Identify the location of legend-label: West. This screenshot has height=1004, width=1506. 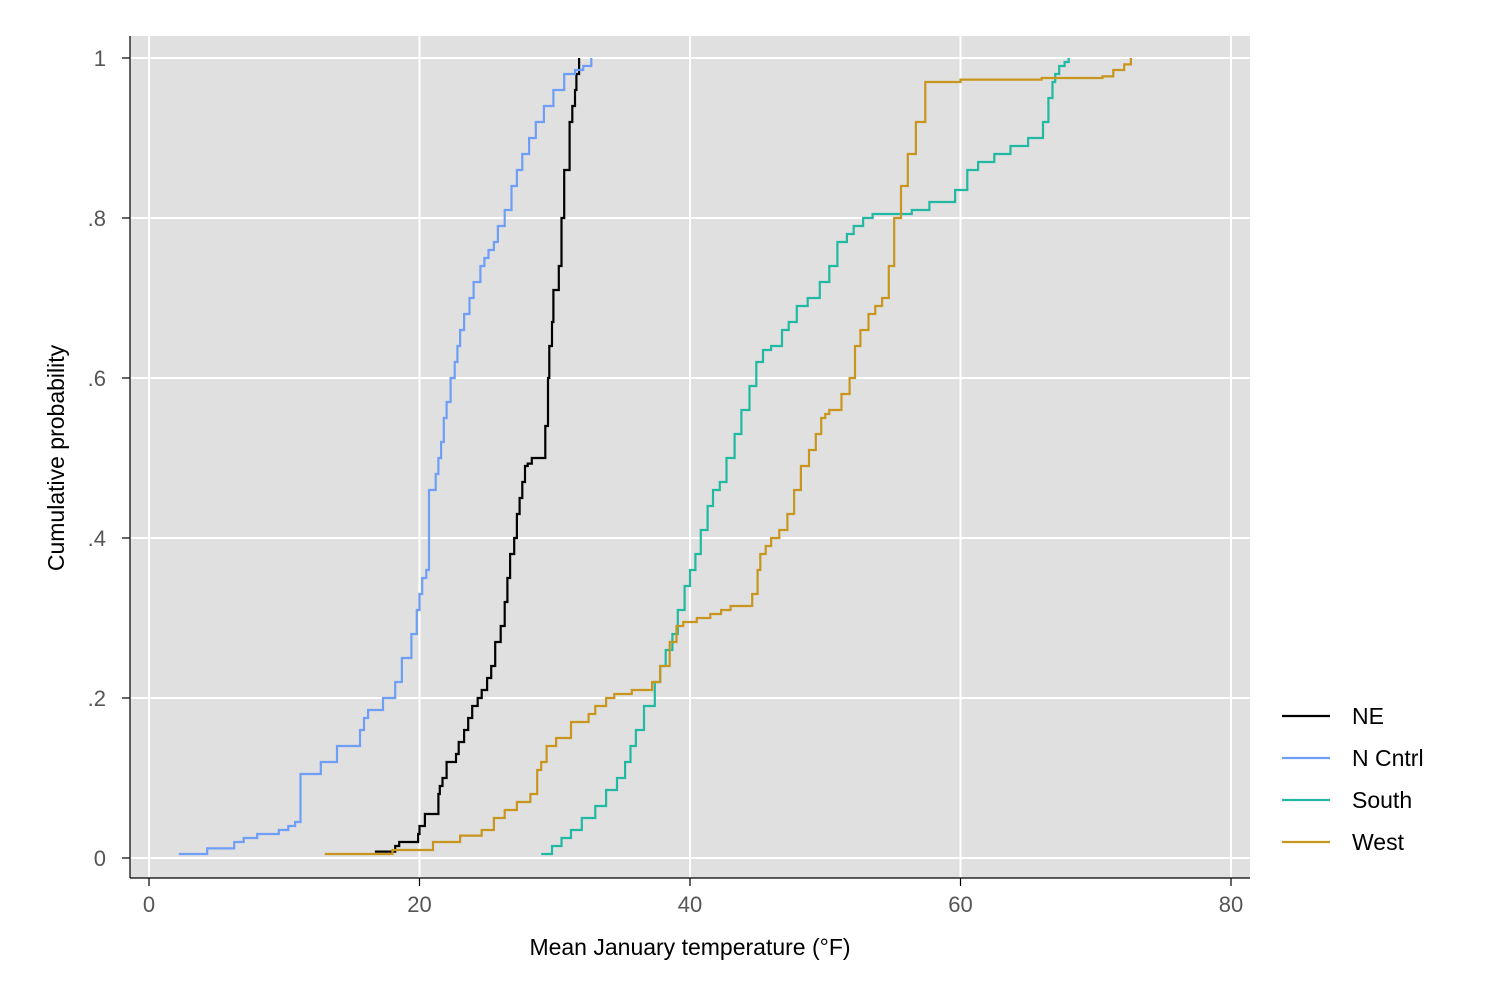
(1378, 842).